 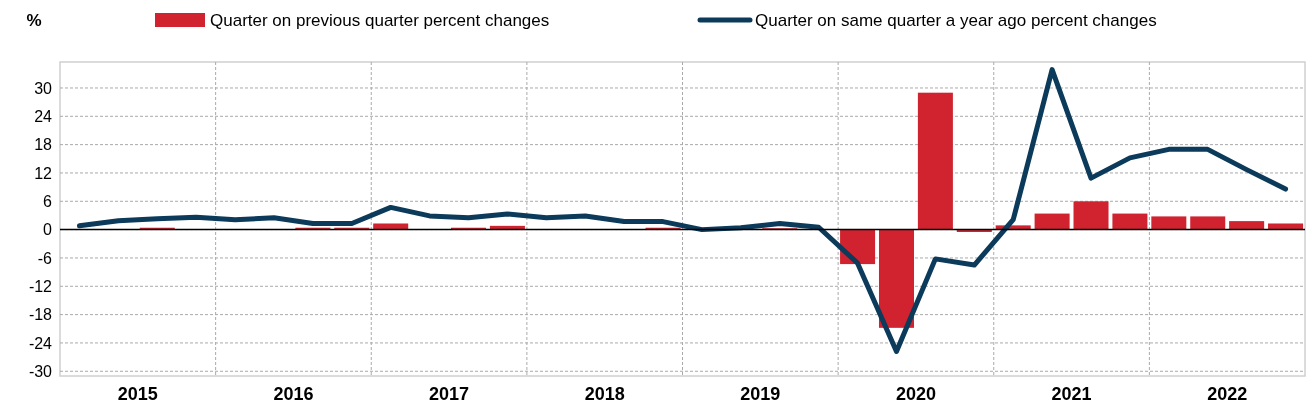 I want to click on y-tick-label: -30, so click(x=40, y=371).